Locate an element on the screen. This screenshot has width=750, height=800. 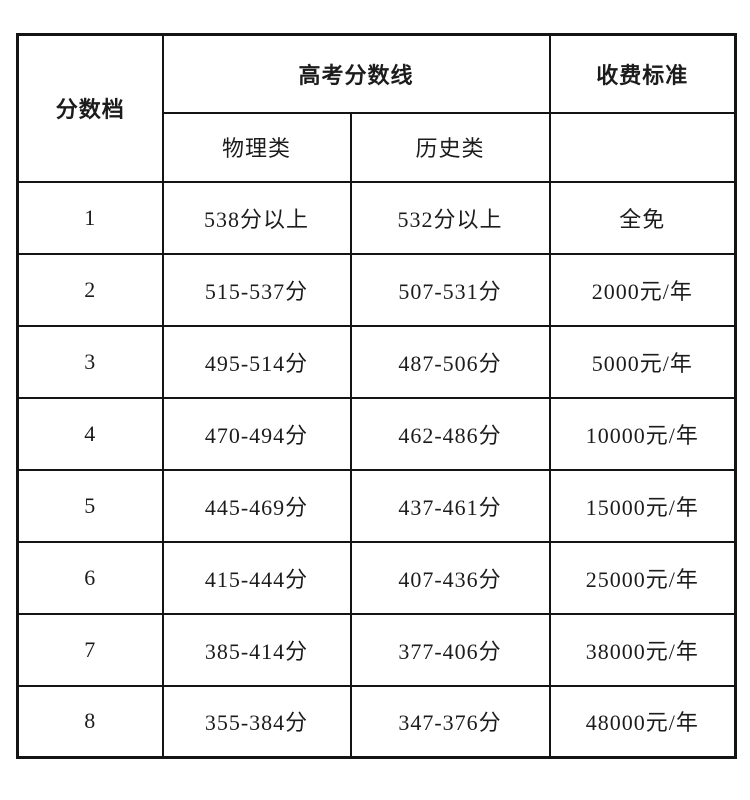
table-row: 7 385-414分 377-406分 38000元/年 is located at coordinates (376, 649).